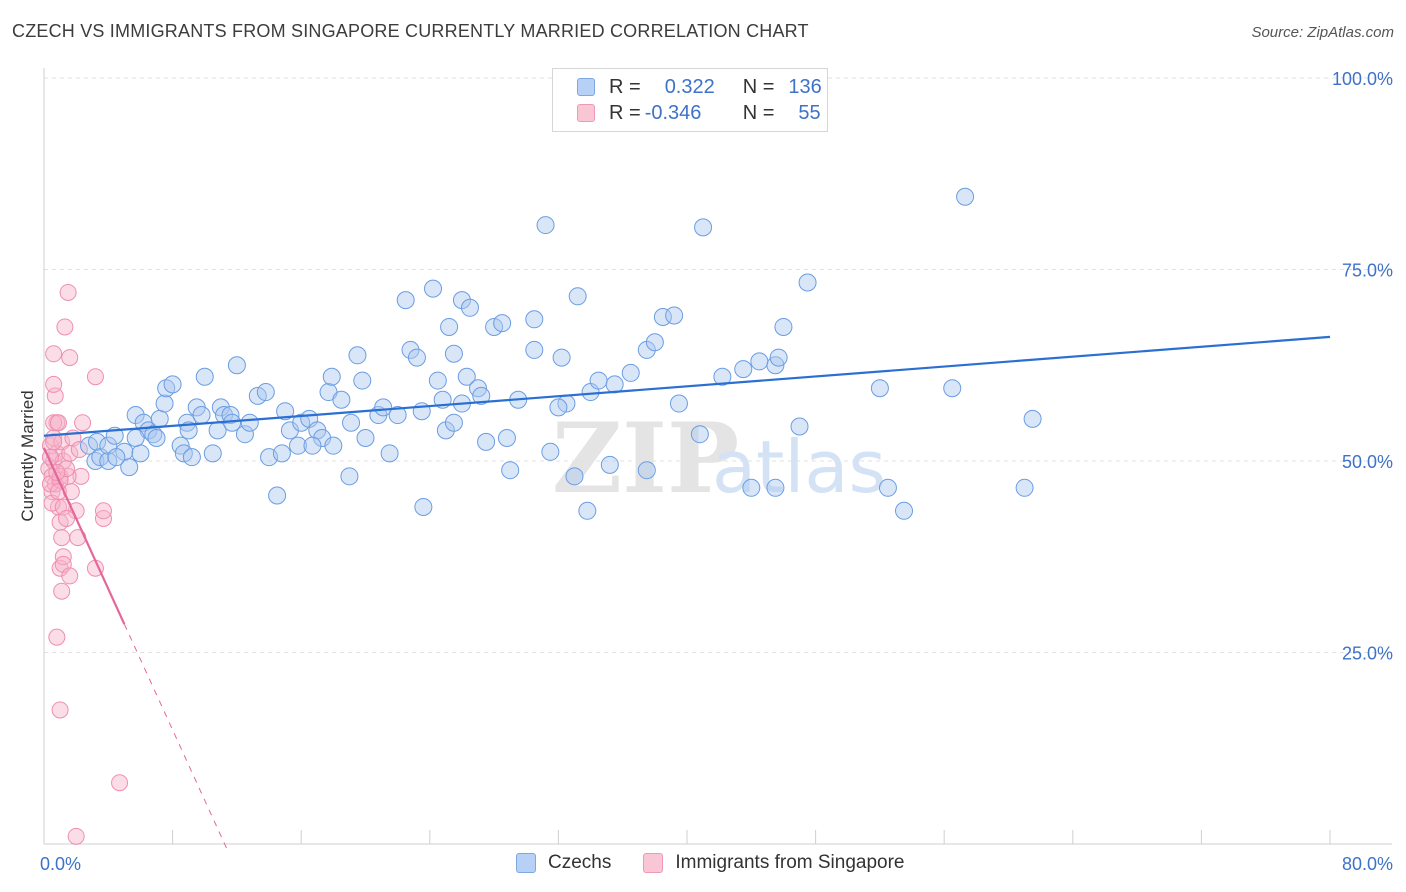  I want to click on legend-r-value: -0.346, so click(673, 112).